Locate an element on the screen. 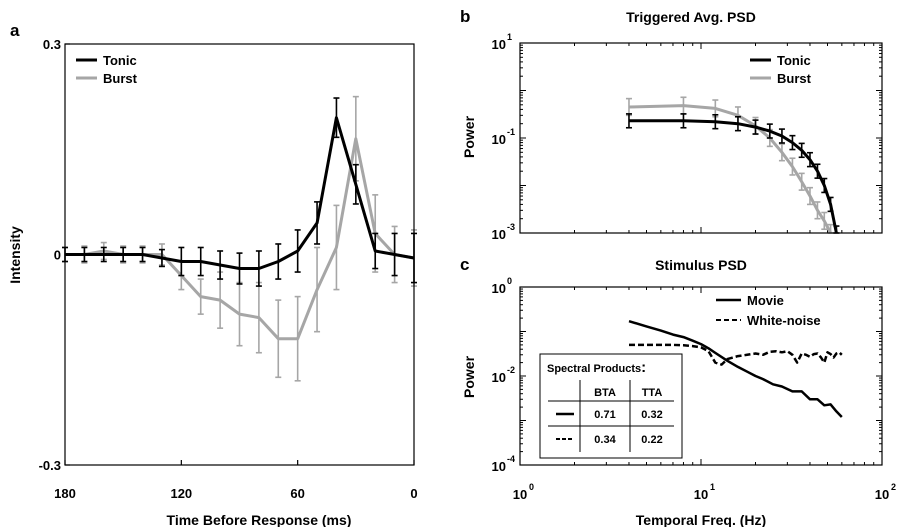 Image resolution: width=901 pixels, height=527 pixels. panel-b-legend: Tonic Burst is located at coordinates (781, 69).